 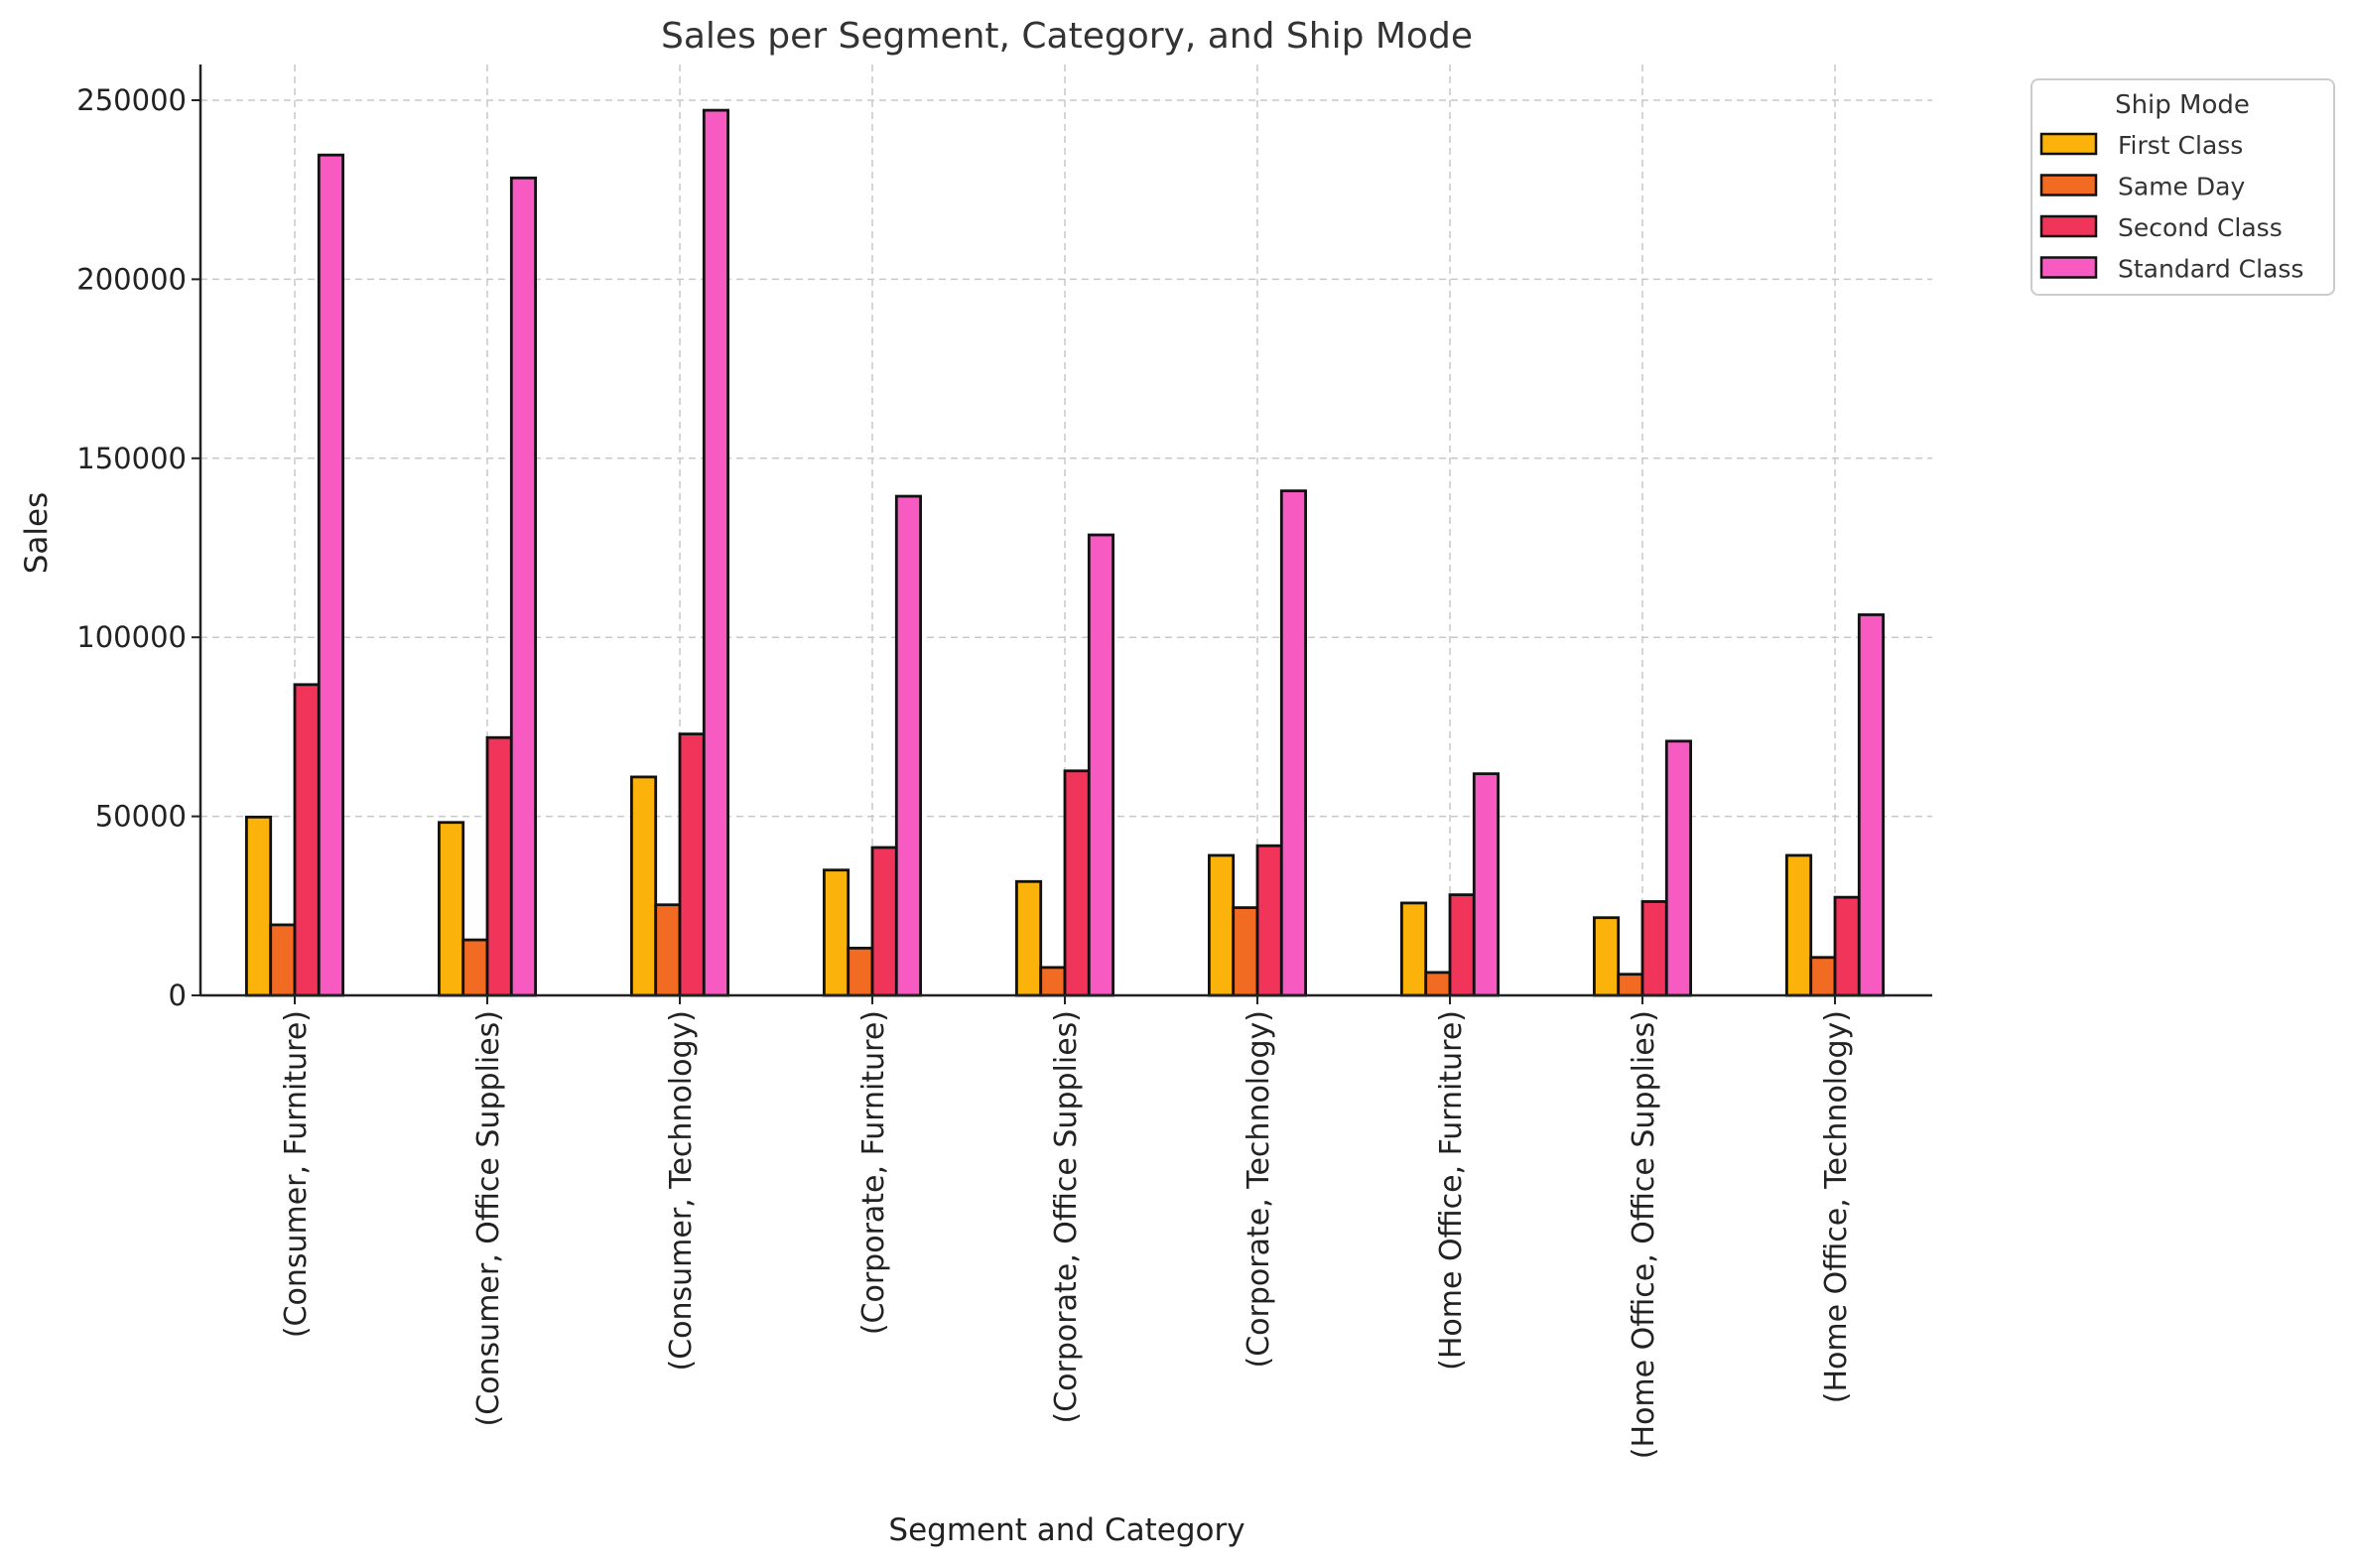 What do you see at coordinates (523, 586) in the screenshot?
I see `bar-standard-class-consumer-office-supplies` at bounding box center [523, 586].